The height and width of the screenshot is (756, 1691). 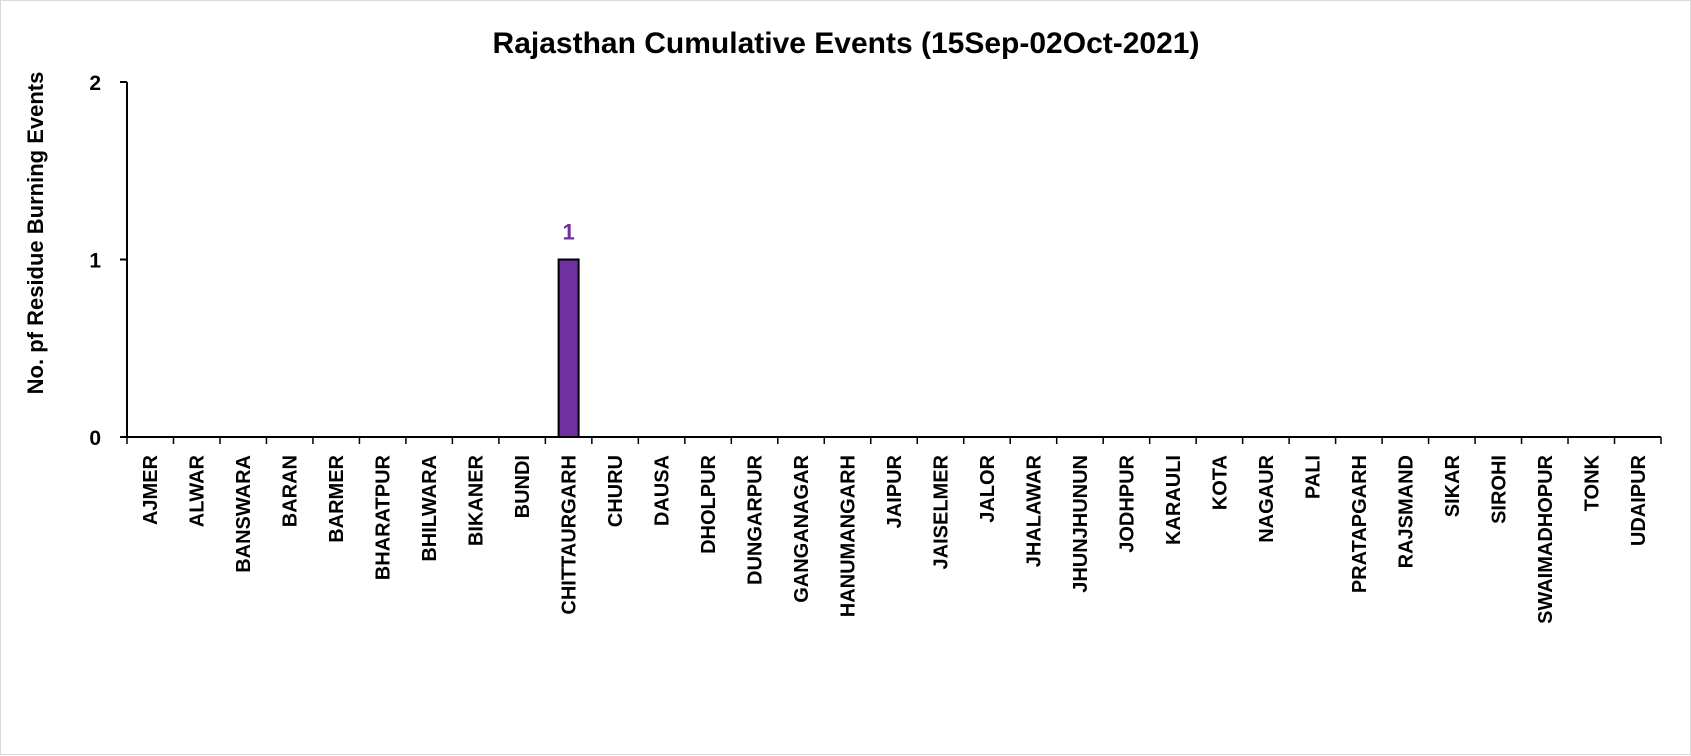 I want to click on x-category-label: BARMER, so click(x=337, y=498).